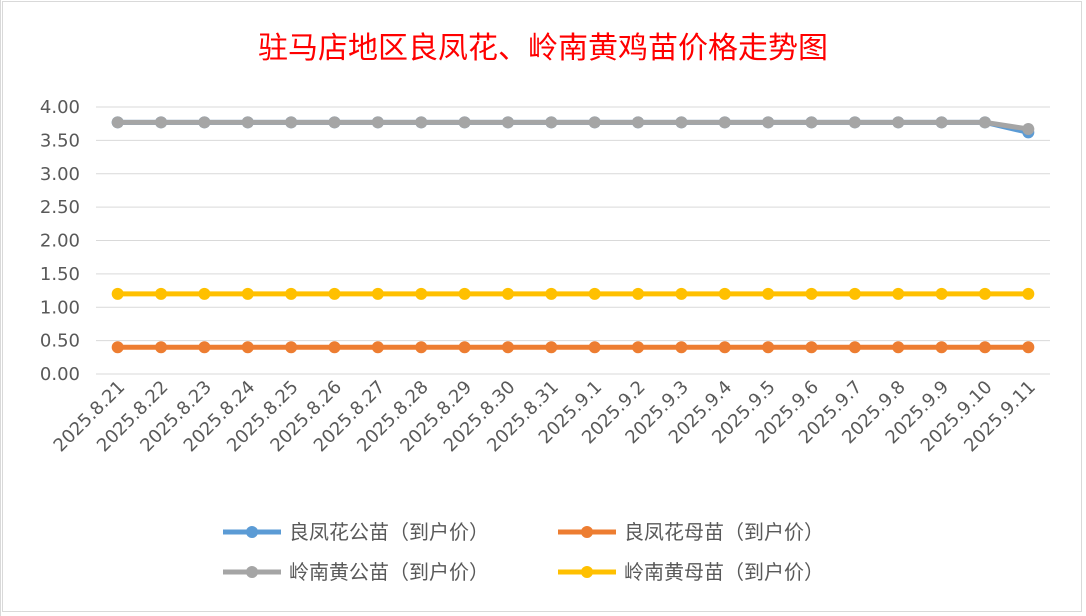 The height and width of the screenshot is (616, 1086). Describe the element at coordinates (60, 174) in the screenshot. I see `y-tick-label: 3.00` at that location.